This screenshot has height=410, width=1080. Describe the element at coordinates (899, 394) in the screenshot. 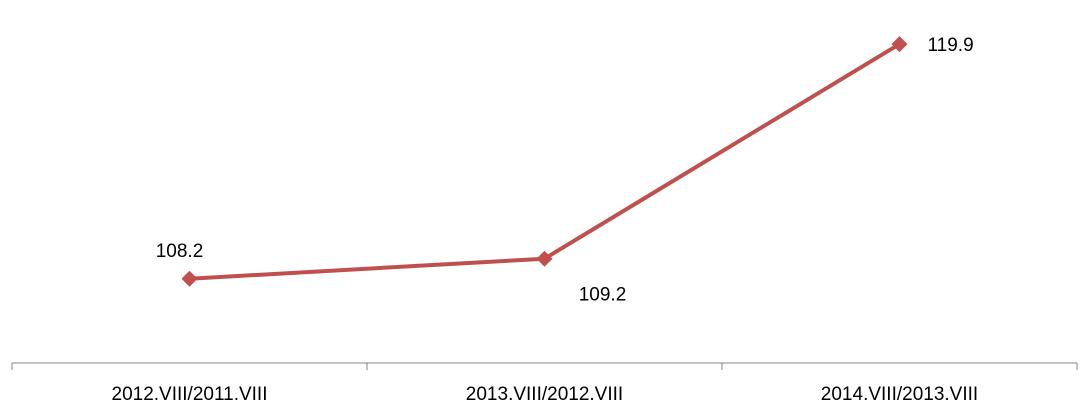

I see `x-tick-label: 2014.VIII/2013.VIII` at that location.